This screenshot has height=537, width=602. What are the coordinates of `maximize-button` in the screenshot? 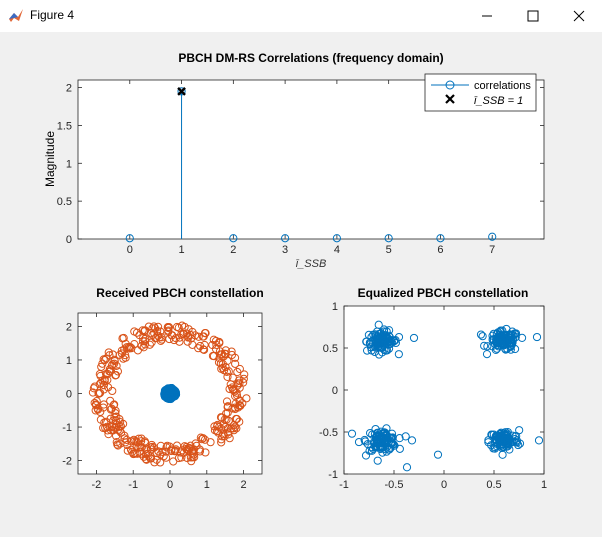 It's located at (533, 16).